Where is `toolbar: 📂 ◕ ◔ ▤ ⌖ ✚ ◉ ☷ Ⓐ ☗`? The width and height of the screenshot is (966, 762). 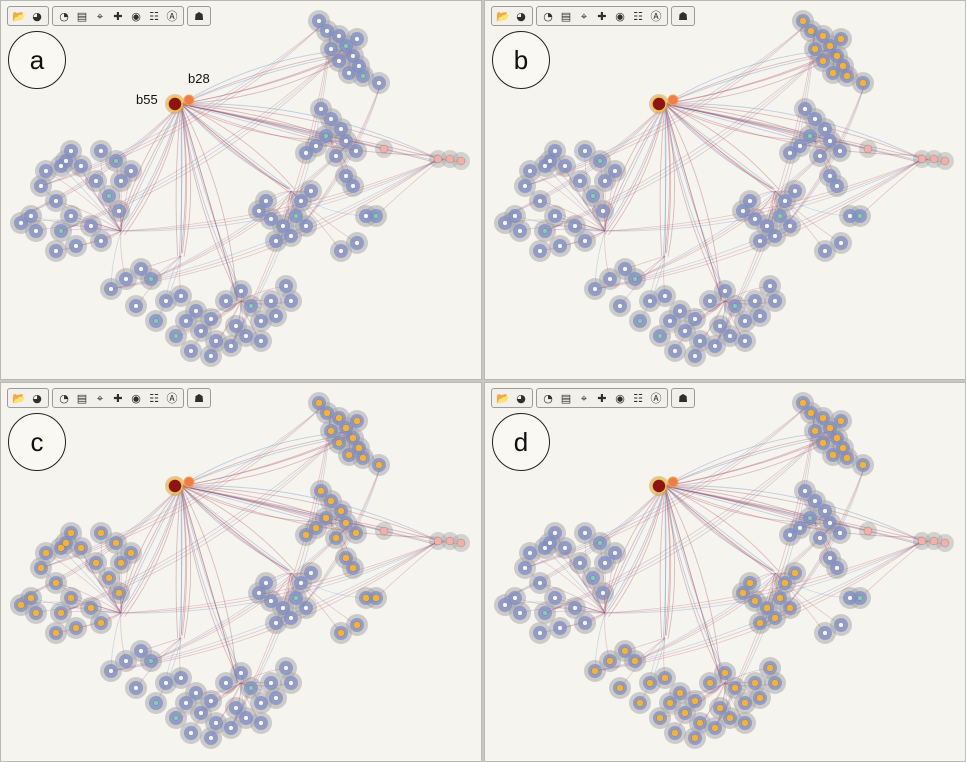 toolbar: 📂 ◕ ◔ ▤ ⌖ ✚ ◉ ☷ Ⓐ ☗ is located at coordinates (593, 16).